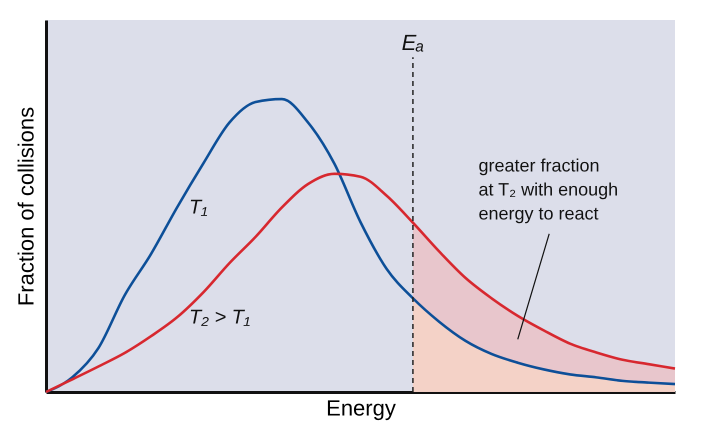 The width and height of the screenshot is (703, 434). What do you see at coordinates (219, 317) in the screenshot?
I see `series-label: T₂ > T₁` at bounding box center [219, 317].